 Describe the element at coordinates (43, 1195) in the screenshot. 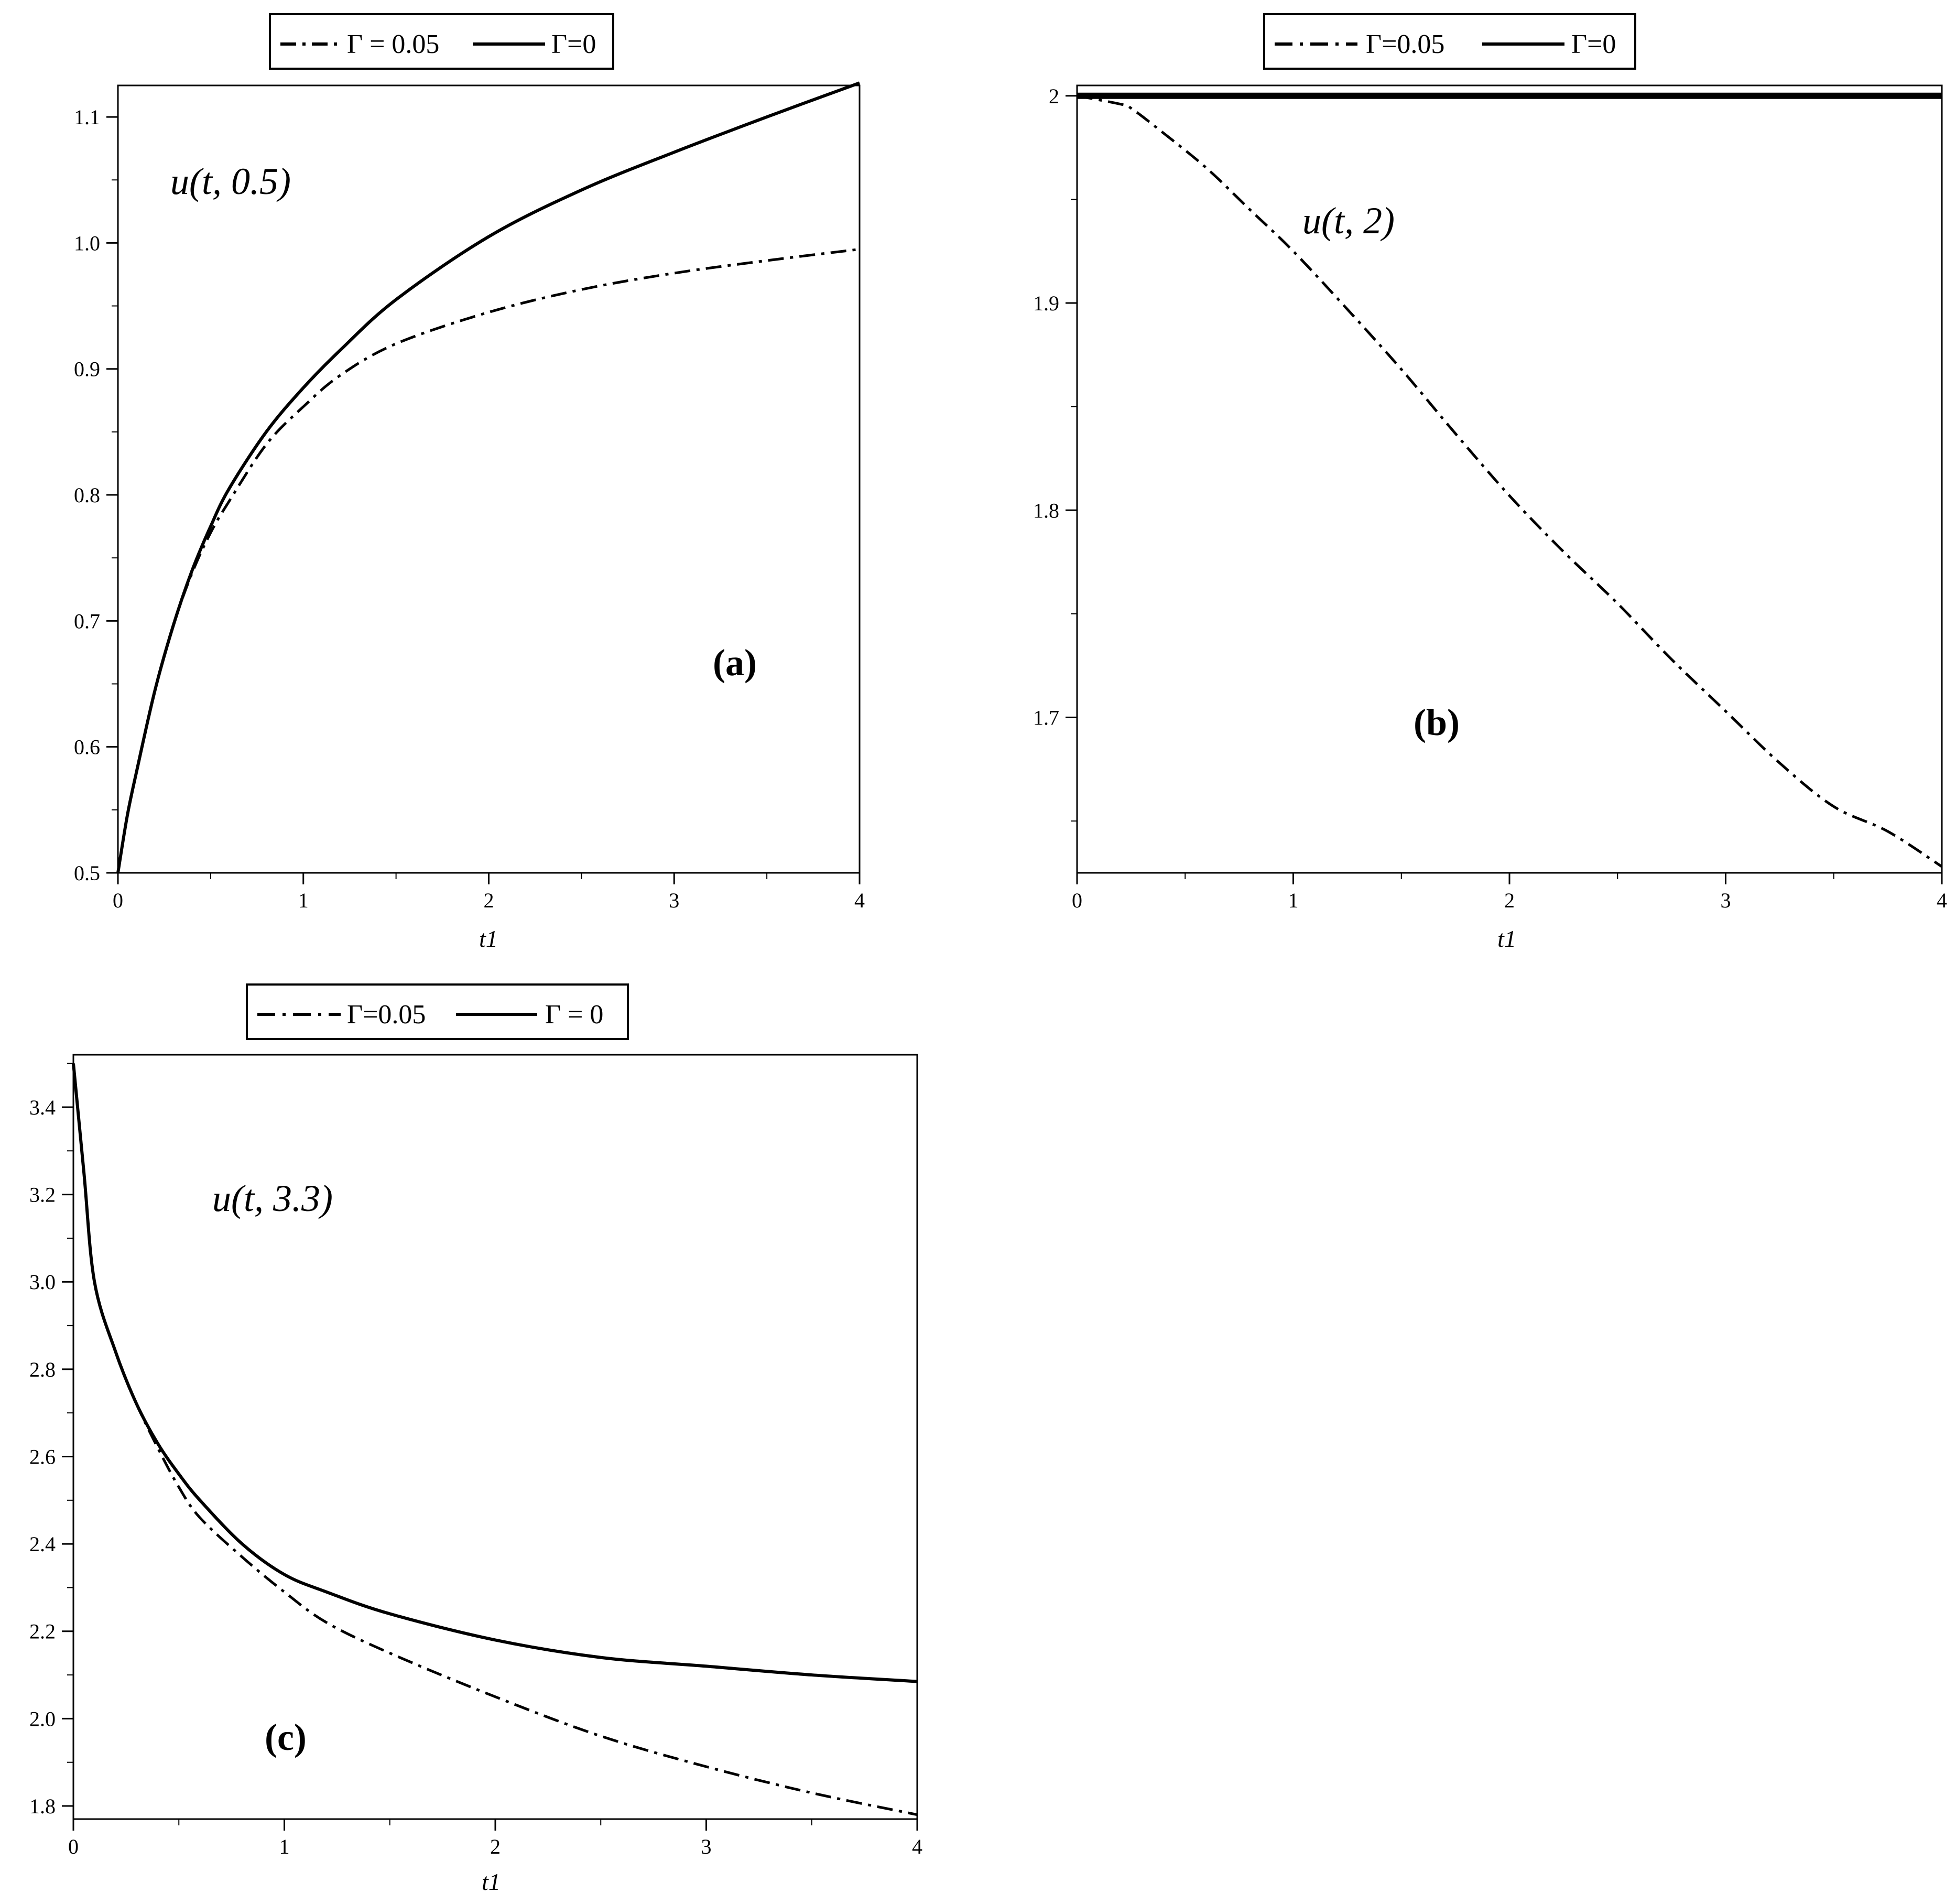

I see `y-tick-label: 3.2` at that location.